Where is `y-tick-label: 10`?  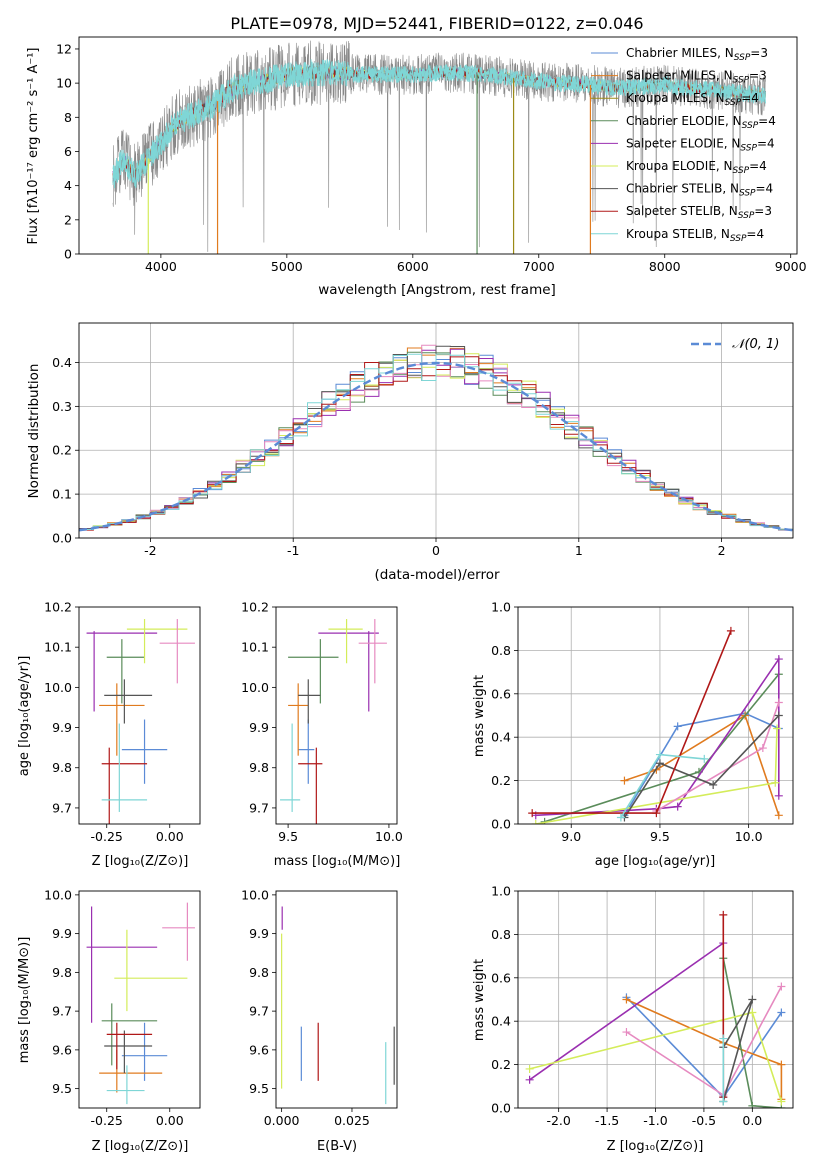 y-tick-label: 10 is located at coordinates (64, 83).